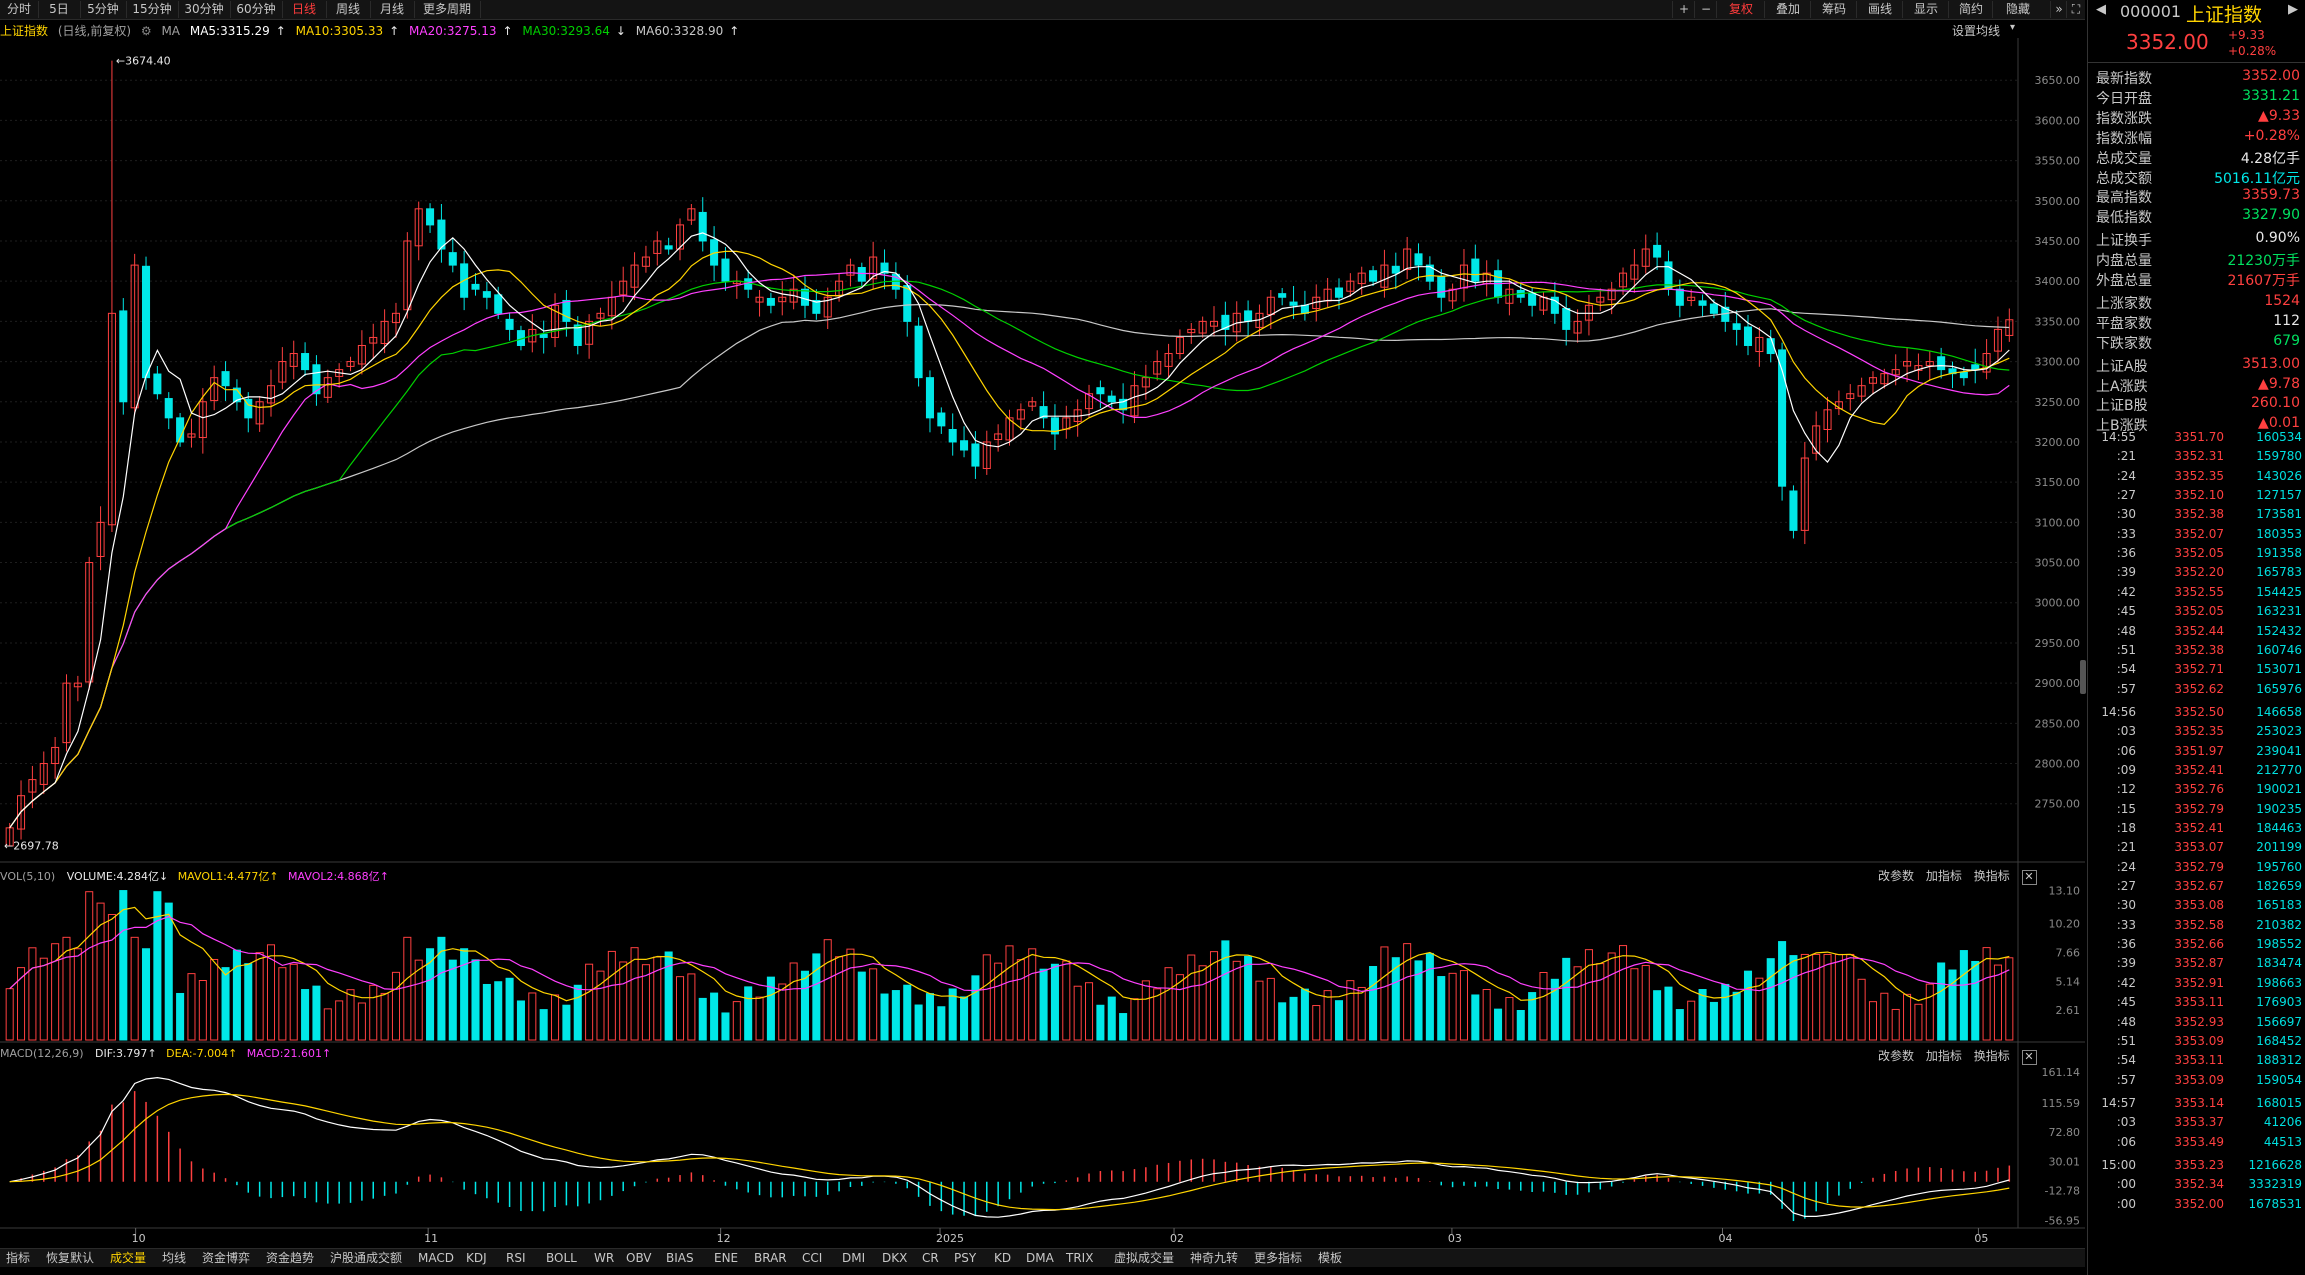 The height and width of the screenshot is (1275, 2305). Describe the element at coordinates (1003, 1258) in the screenshot. I see `indicator-tab: KD` at that location.